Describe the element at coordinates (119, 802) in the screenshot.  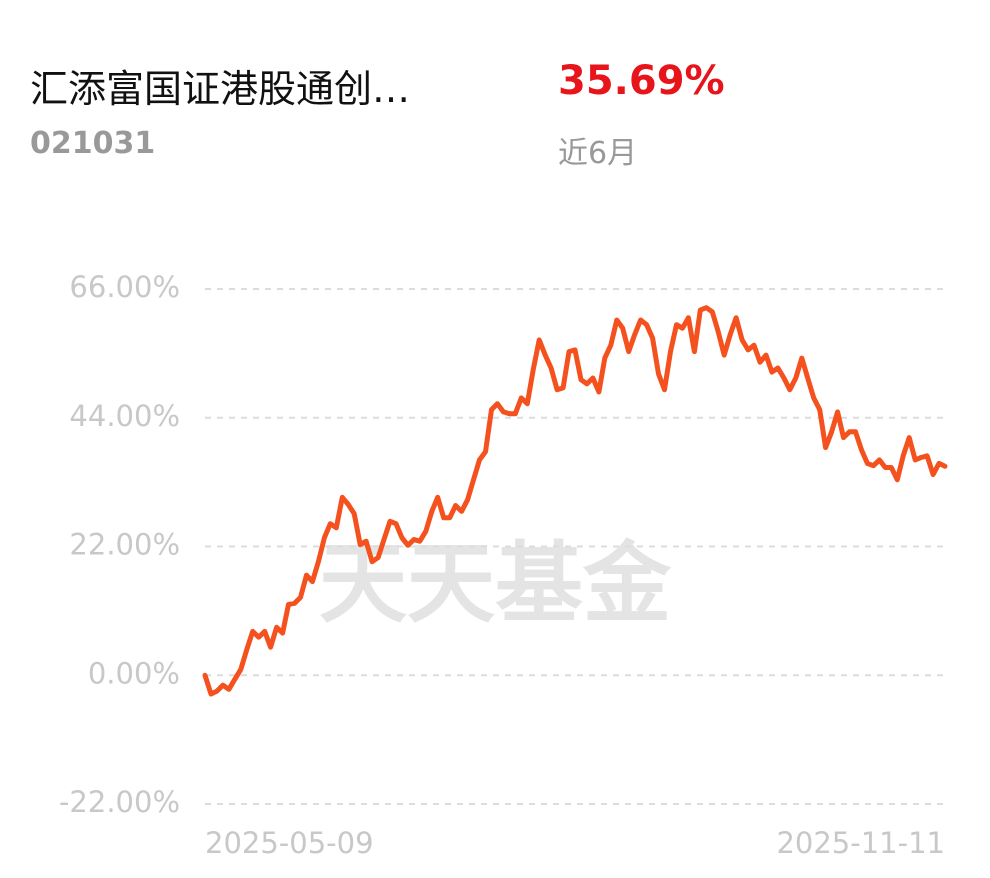
I see `y-tick-label: -22.00%` at that location.